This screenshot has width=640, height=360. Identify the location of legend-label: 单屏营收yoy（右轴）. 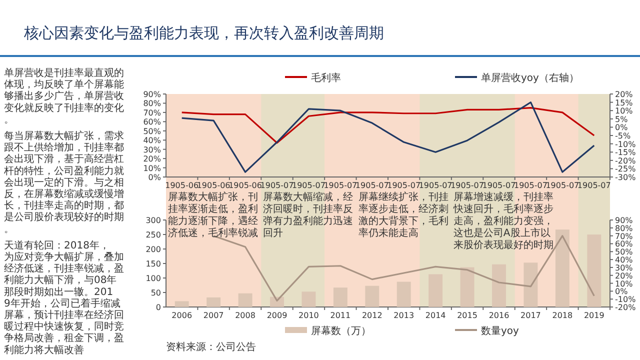
(530, 78).